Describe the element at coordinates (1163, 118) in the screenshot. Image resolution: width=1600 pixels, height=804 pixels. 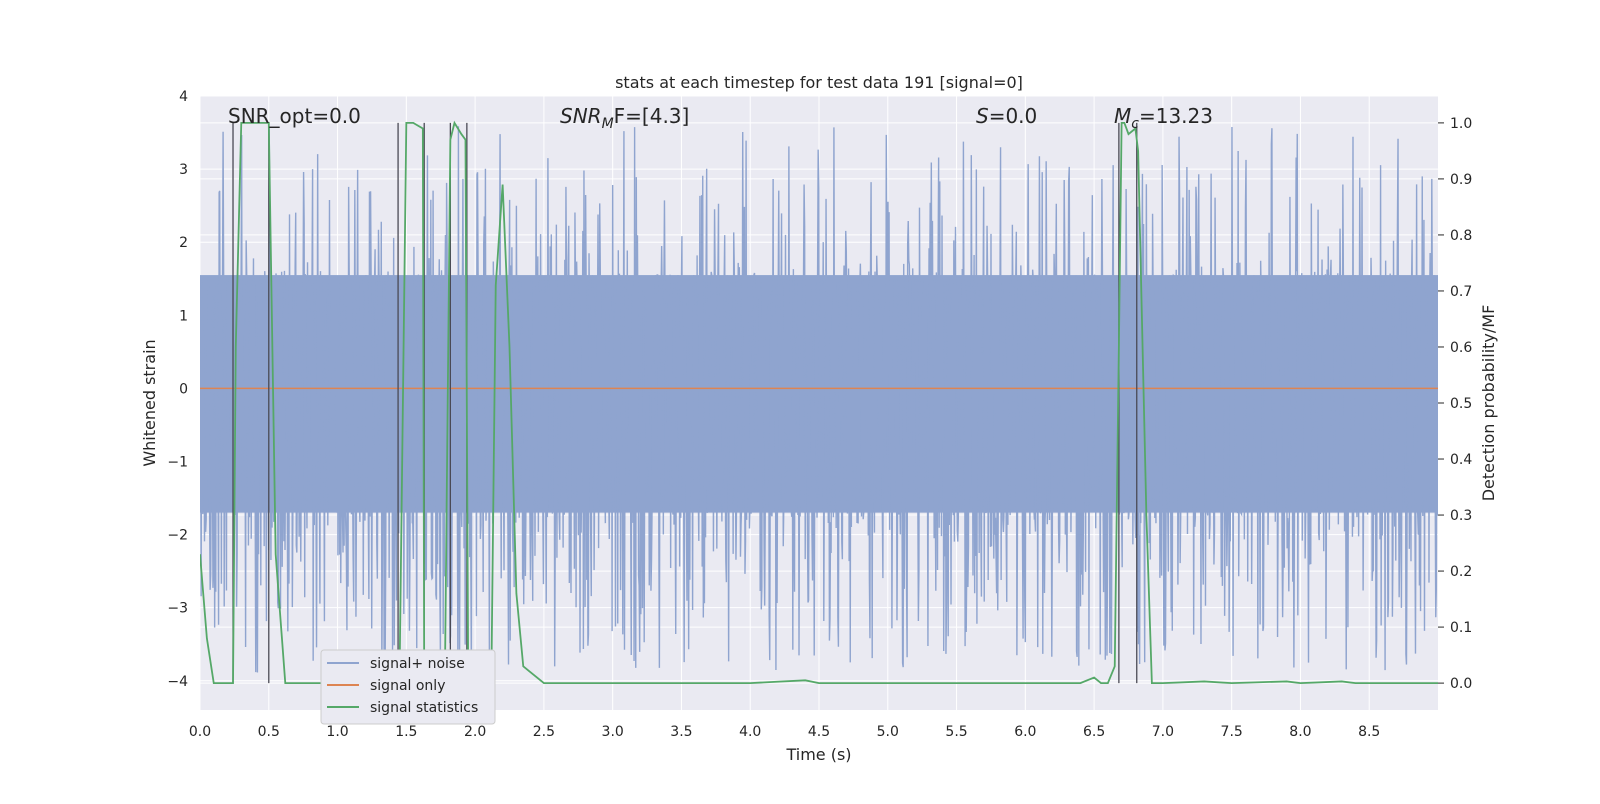
I see `annotation-mc: Mc=13.23` at that location.